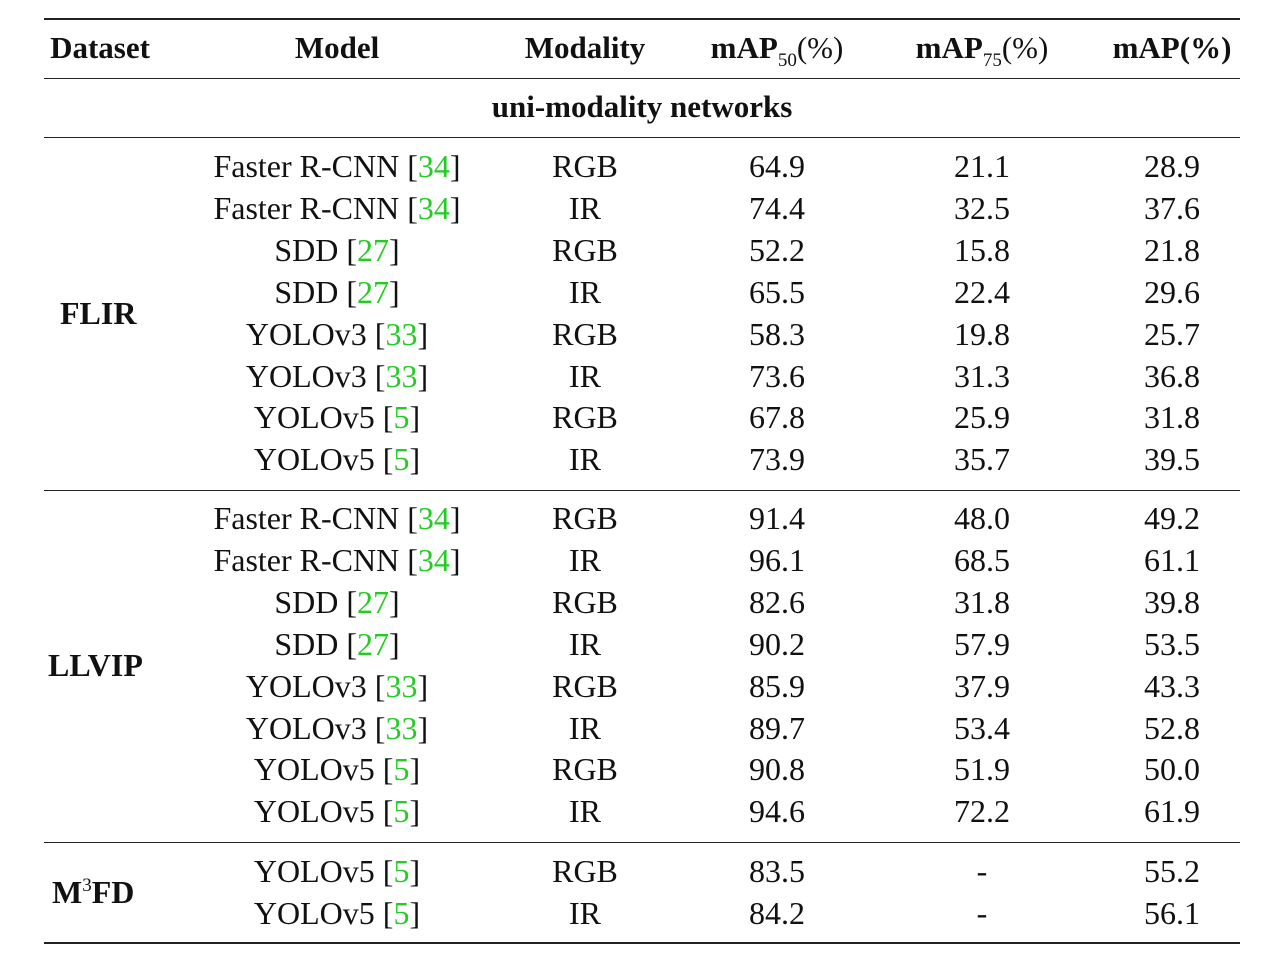  What do you see at coordinates (1172, 728) in the screenshot?
I see `map-cell: 52.8` at bounding box center [1172, 728].